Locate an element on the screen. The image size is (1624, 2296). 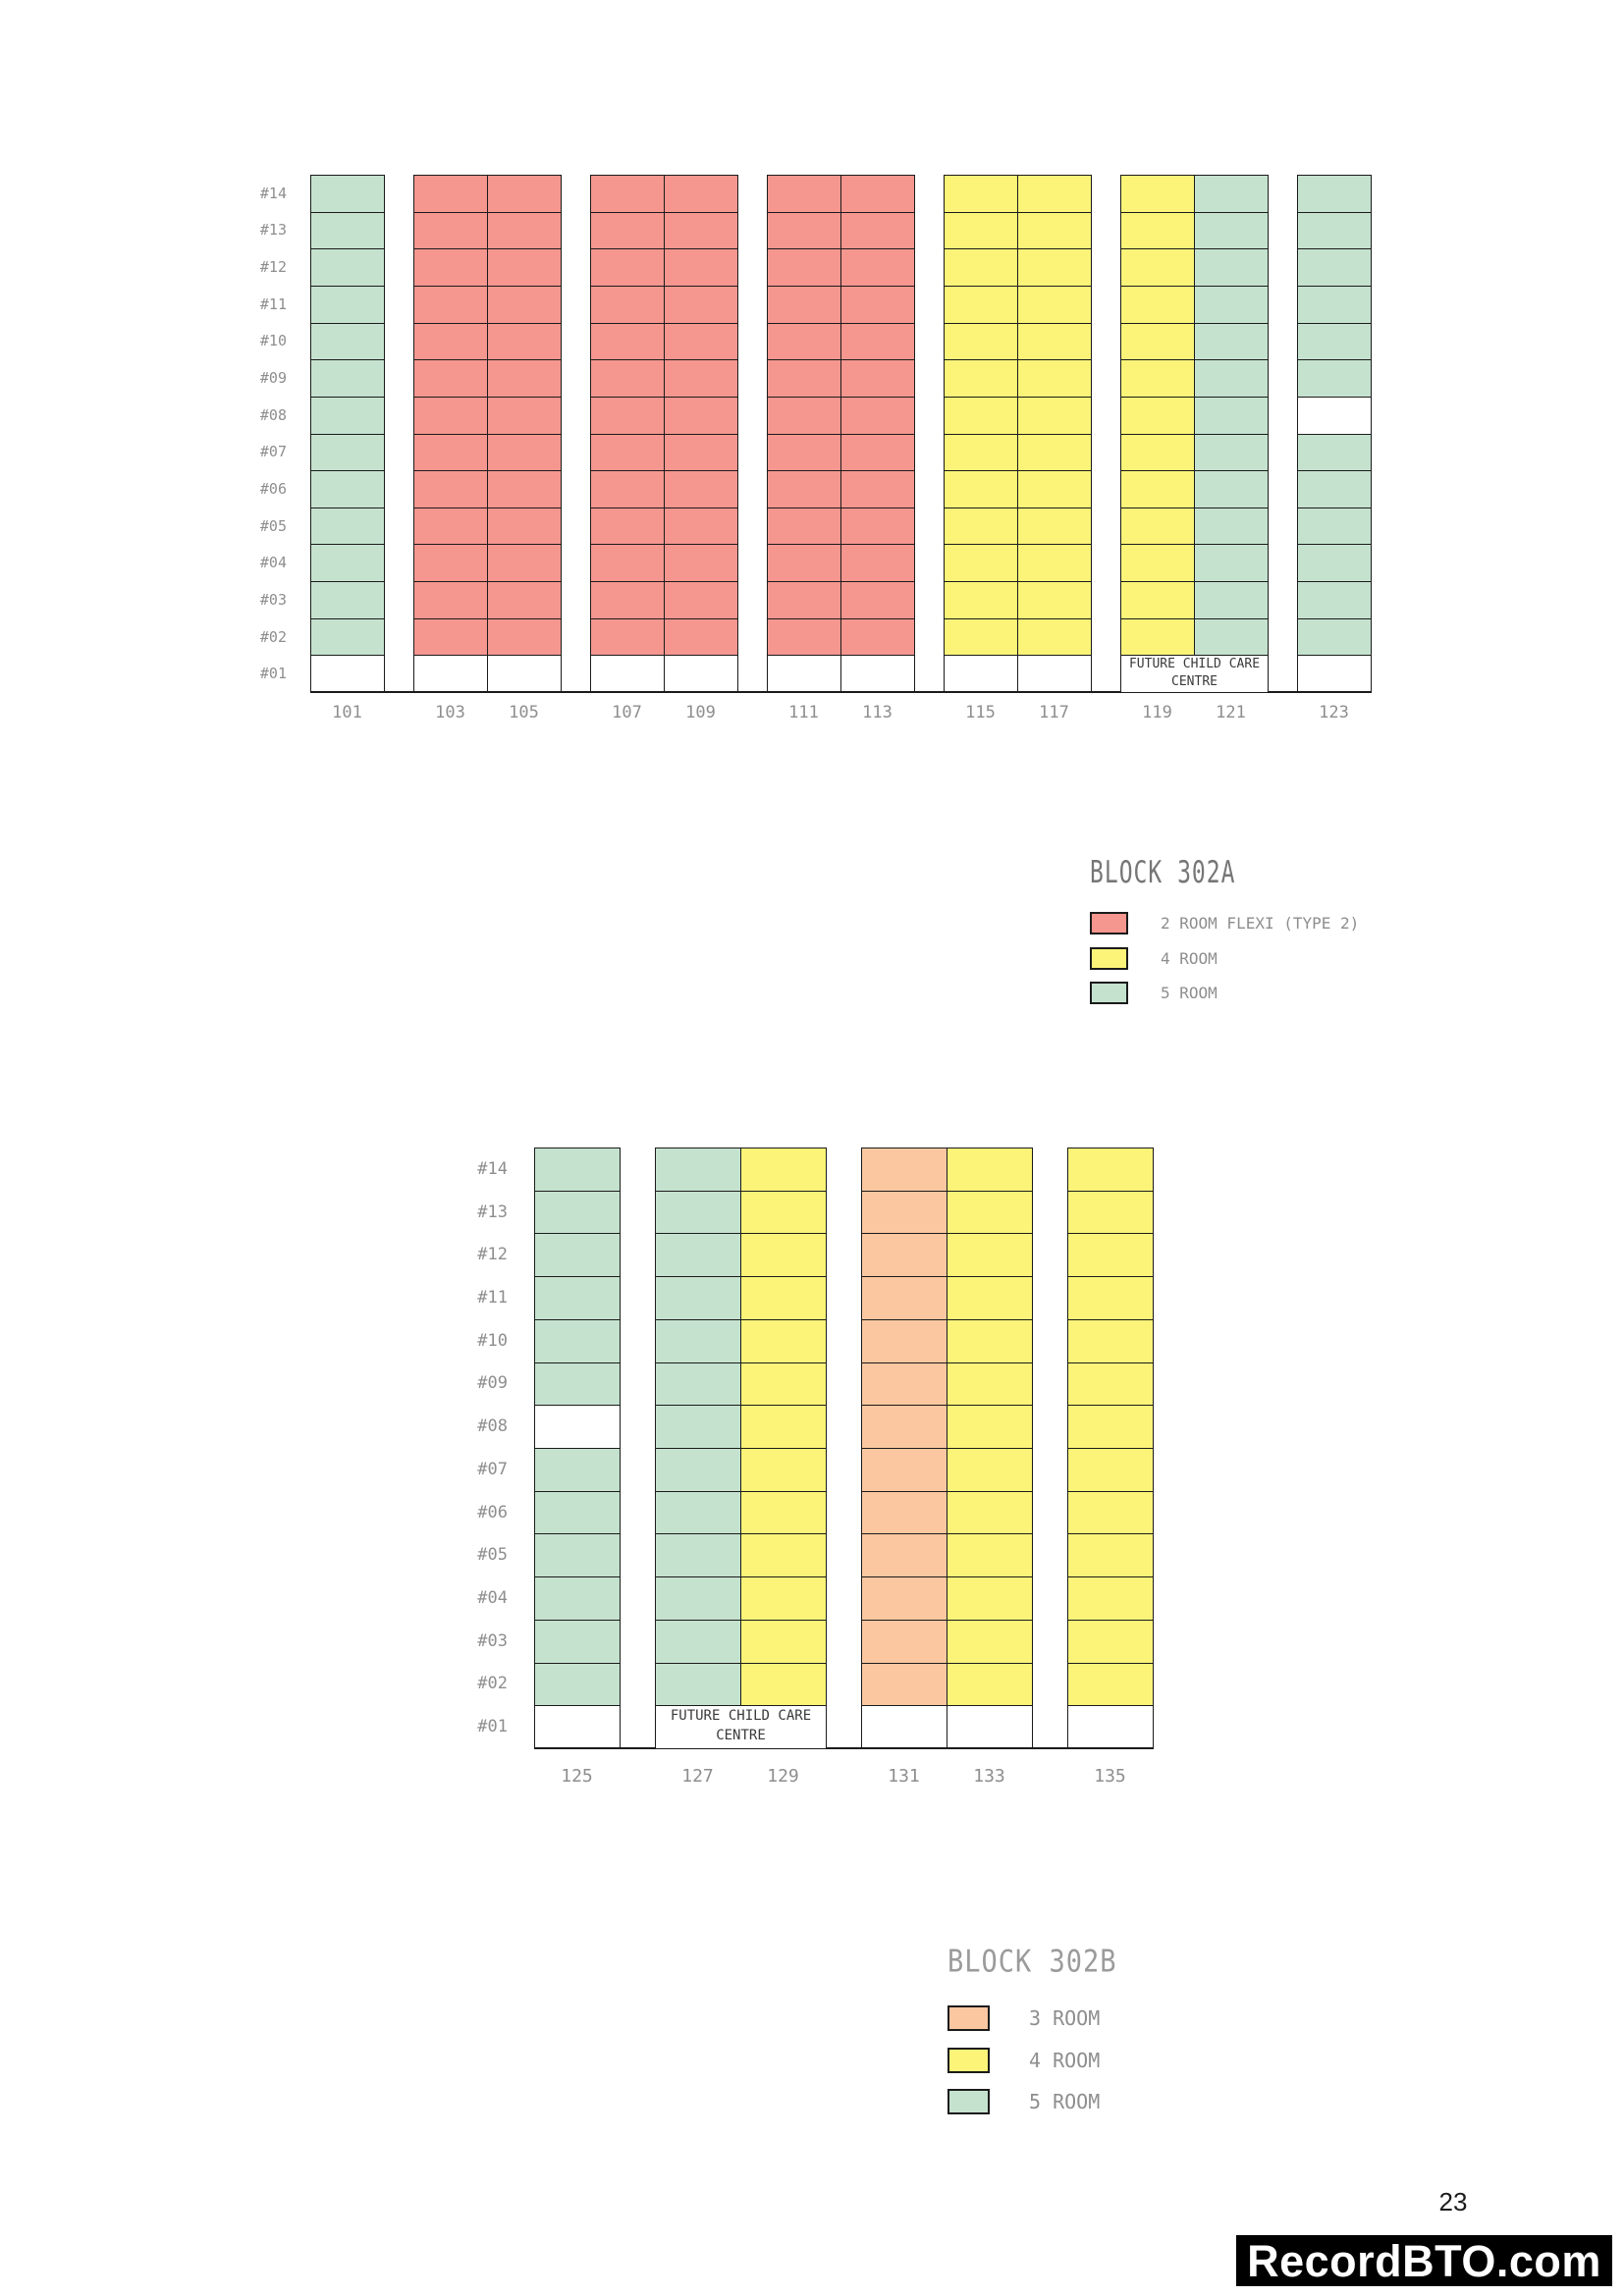
unit-number-label: 117 is located at coordinates (1054, 713).